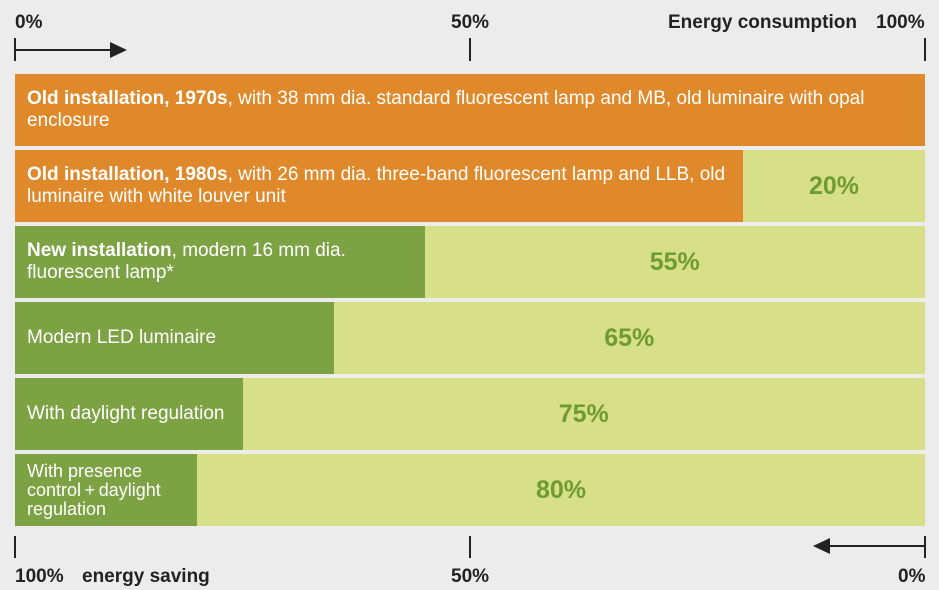  I want to click on value-label: 20%, so click(834, 185).